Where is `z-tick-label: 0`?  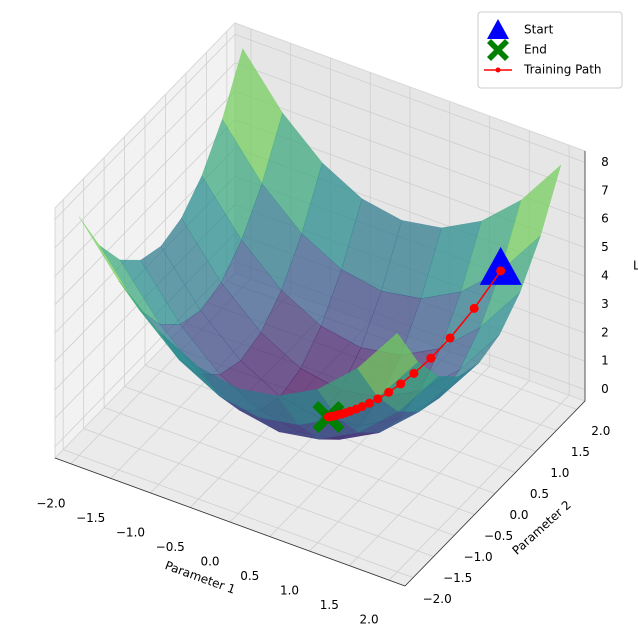
z-tick-label: 0 is located at coordinates (605, 389).